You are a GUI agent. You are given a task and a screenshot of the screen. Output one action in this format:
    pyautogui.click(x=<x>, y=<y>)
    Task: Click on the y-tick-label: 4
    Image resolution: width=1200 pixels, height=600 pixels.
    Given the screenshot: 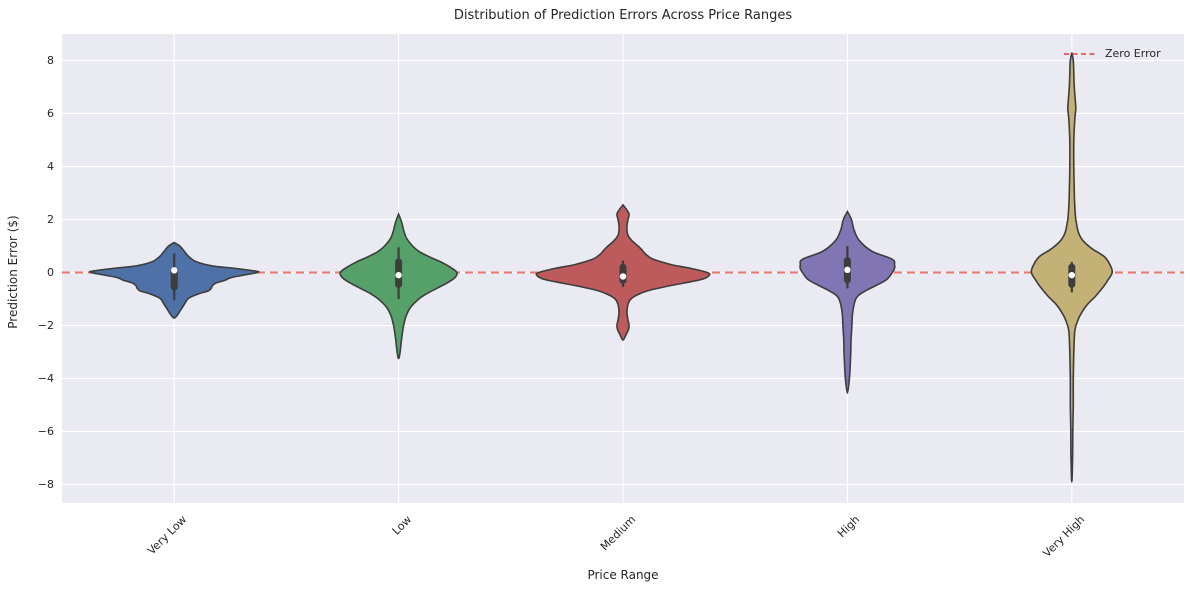 What is the action you would take?
    pyautogui.click(x=50, y=166)
    